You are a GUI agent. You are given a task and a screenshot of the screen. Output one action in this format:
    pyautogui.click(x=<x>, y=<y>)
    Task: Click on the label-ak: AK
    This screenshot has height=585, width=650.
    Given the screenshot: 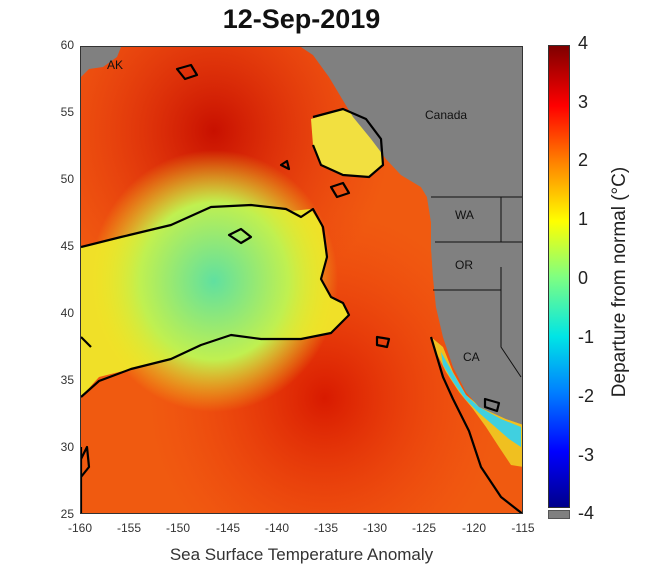 What is the action you would take?
    pyautogui.click(x=115, y=65)
    